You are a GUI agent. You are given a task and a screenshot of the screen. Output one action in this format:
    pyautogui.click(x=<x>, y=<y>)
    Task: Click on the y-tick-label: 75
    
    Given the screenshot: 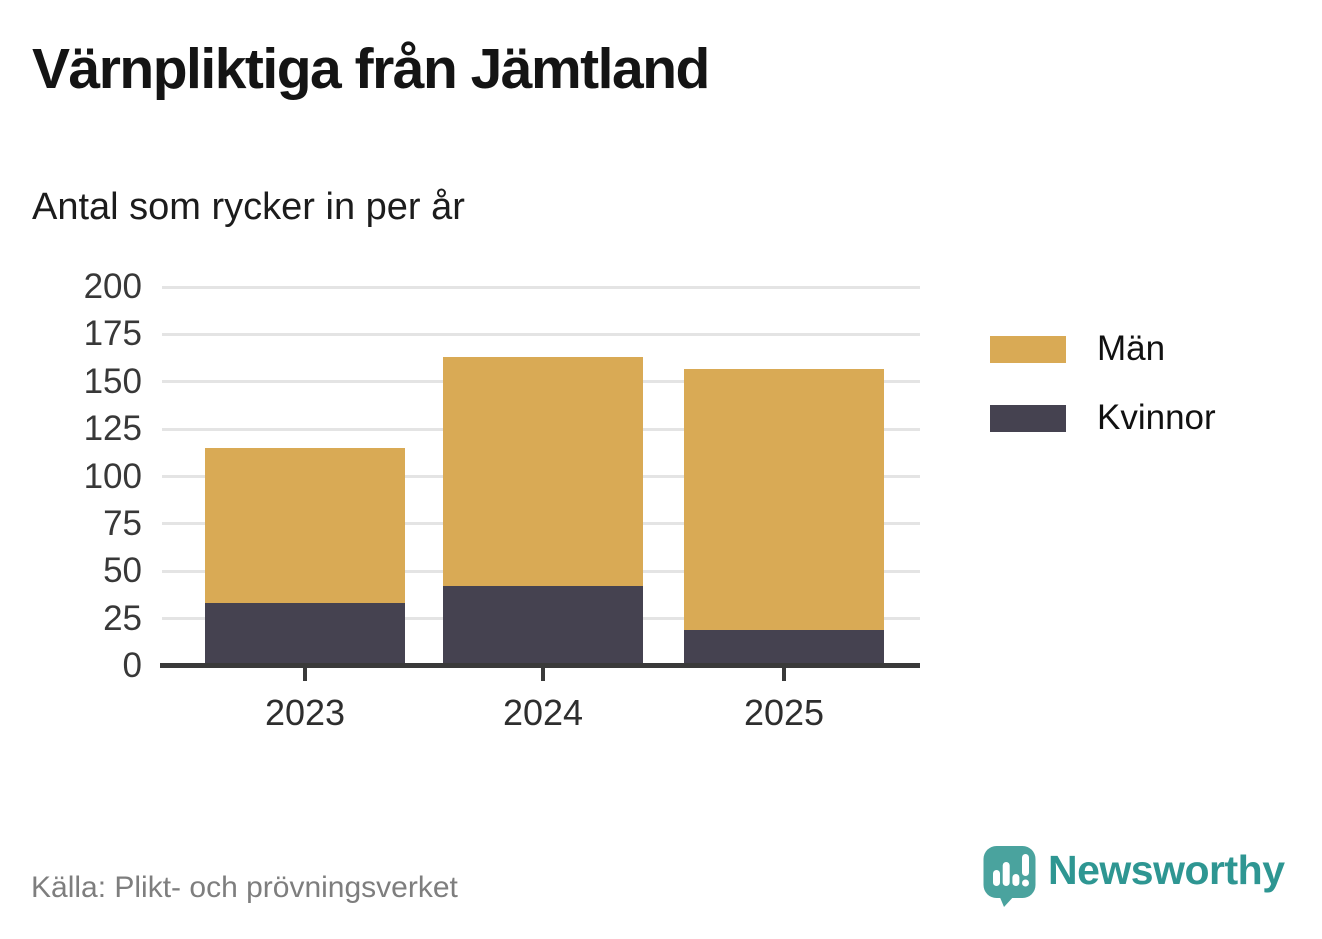 What is the action you would take?
    pyautogui.click(x=122, y=523)
    